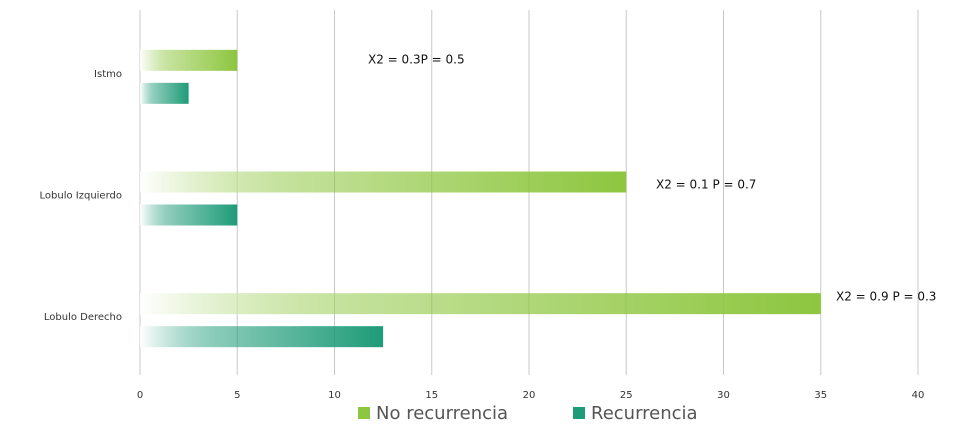  What do you see at coordinates (431, 395) in the screenshot?
I see `x-tick-label: 15` at bounding box center [431, 395].